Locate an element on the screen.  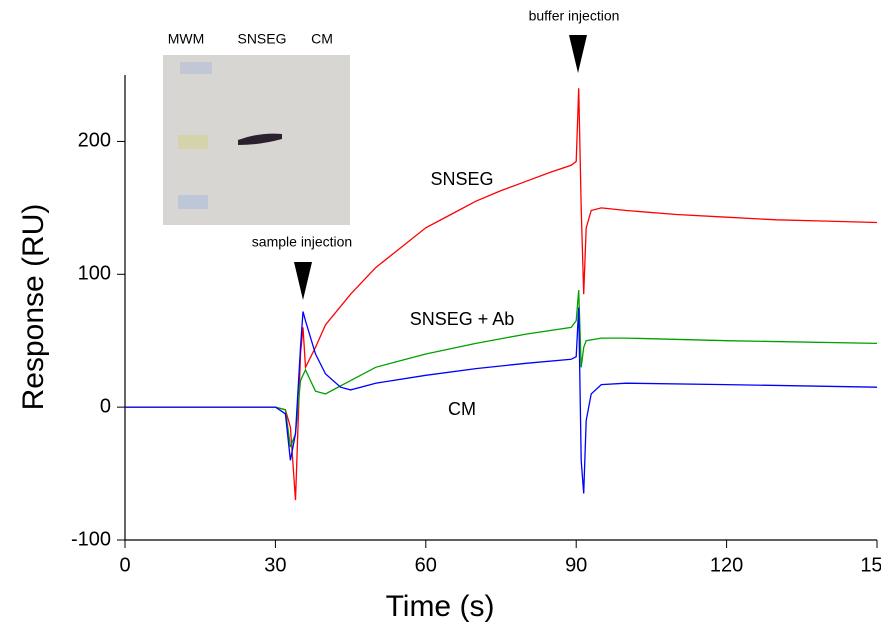
x-tick-label: 30 is located at coordinates (275, 565).